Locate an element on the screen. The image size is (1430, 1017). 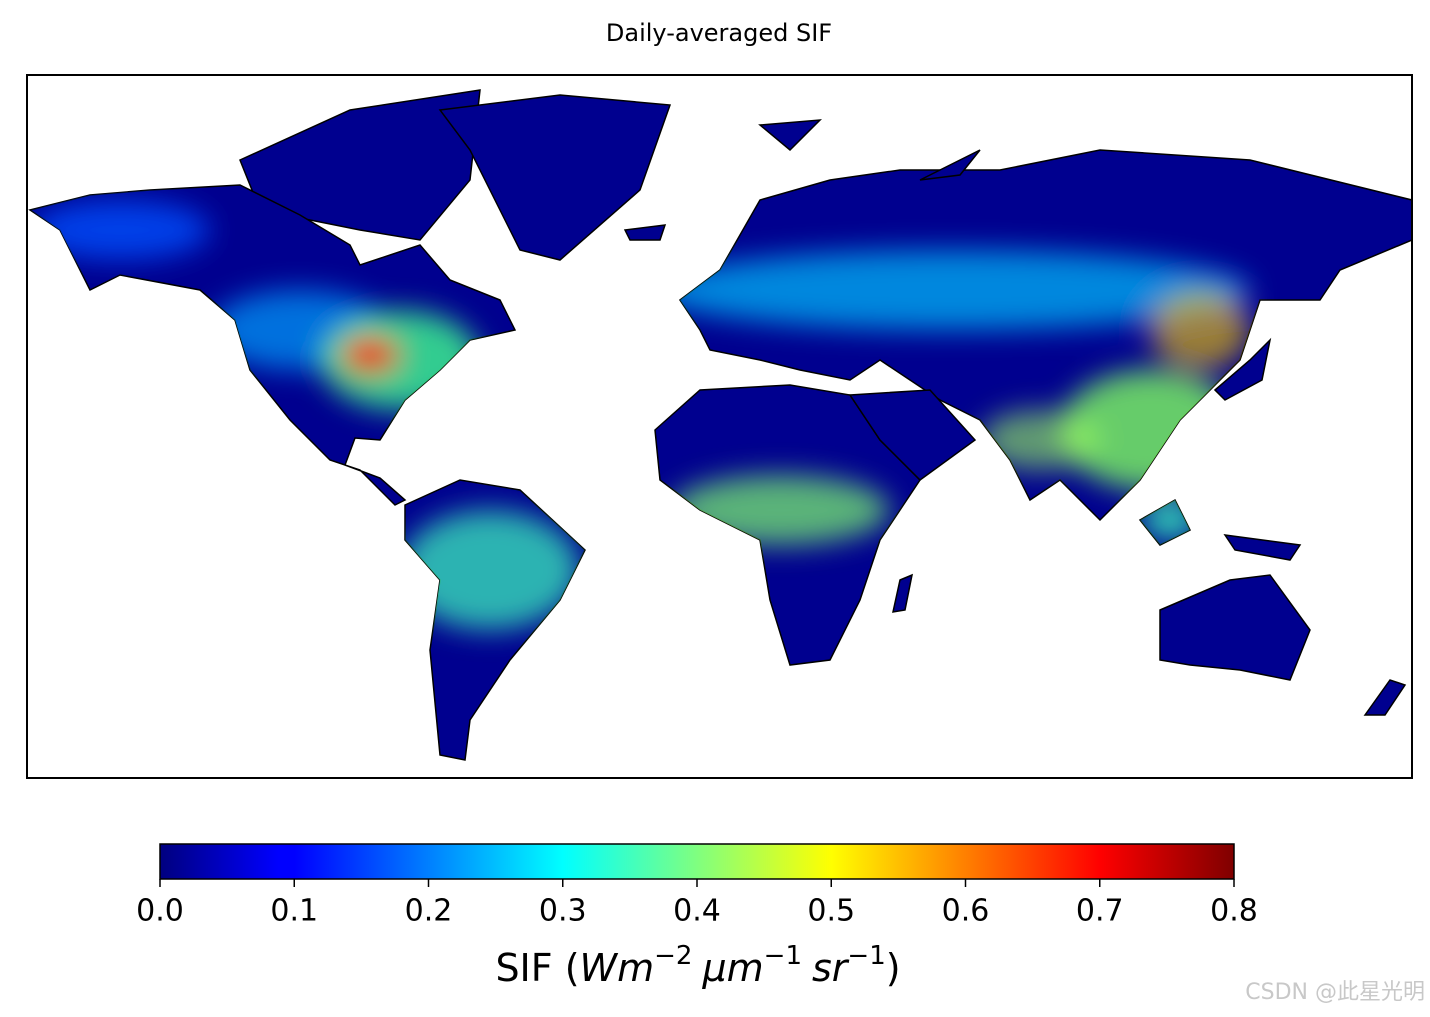
tick-label: 0.4 is located at coordinates (697, 911).